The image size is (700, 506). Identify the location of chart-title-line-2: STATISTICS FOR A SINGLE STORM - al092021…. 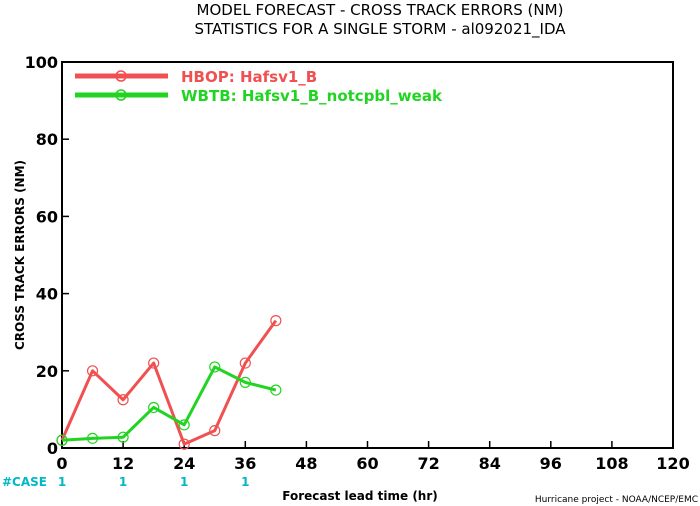
(380, 29).